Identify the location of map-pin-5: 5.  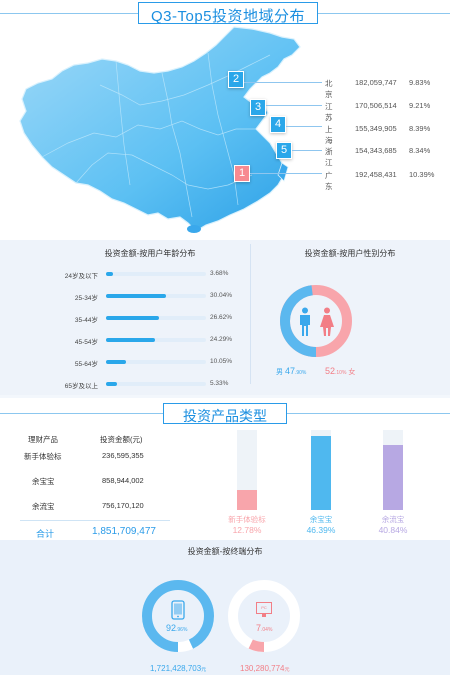
(284, 150).